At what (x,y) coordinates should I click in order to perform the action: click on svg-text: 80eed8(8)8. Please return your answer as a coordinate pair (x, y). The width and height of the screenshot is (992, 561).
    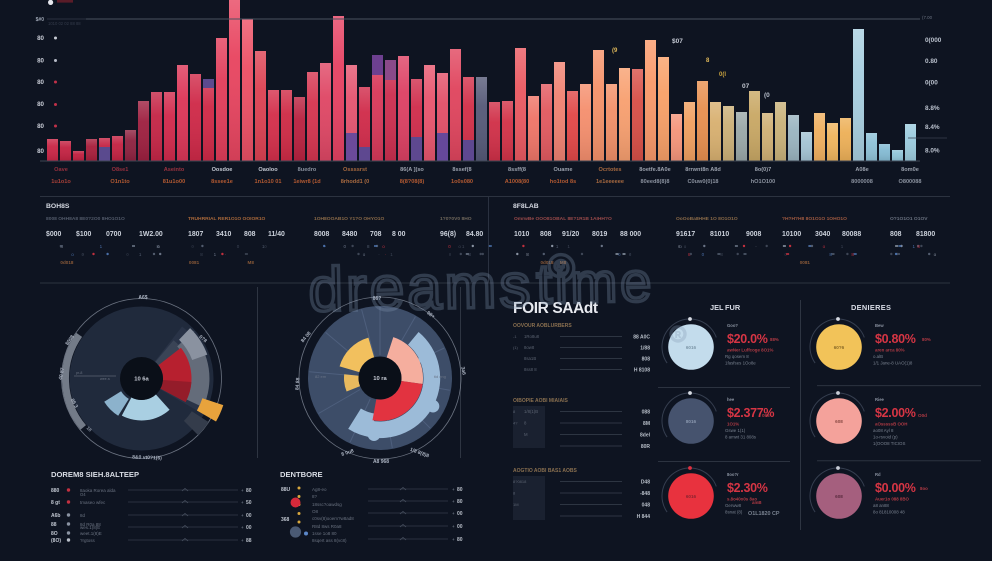
    Looking at the image, I should click on (655, 182).